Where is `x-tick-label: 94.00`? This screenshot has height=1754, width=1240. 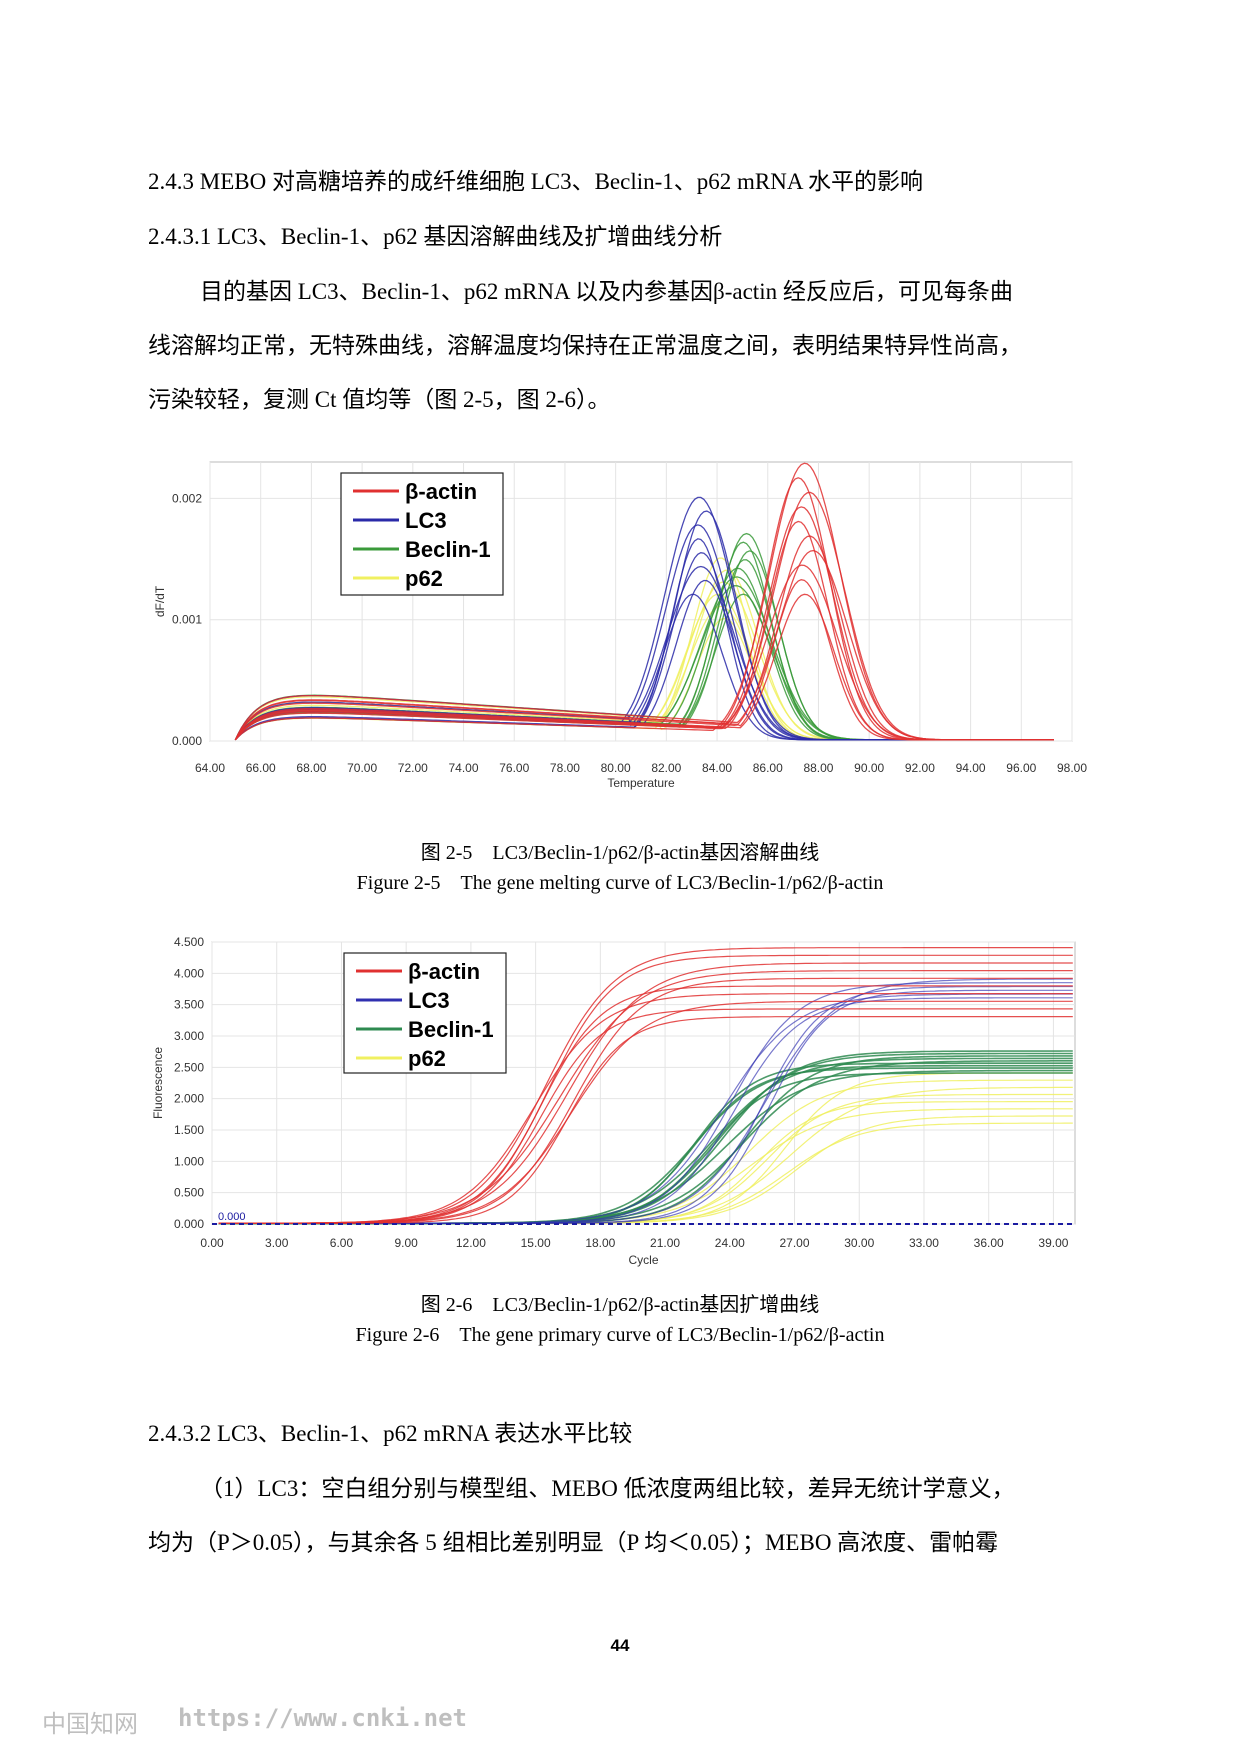
x-tick-label: 94.00 is located at coordinates (971, 768).